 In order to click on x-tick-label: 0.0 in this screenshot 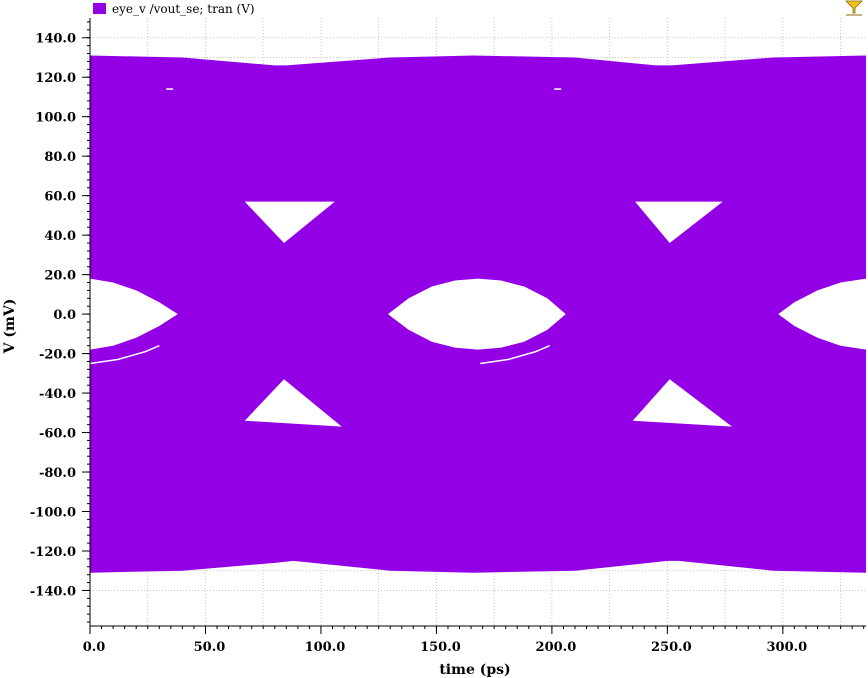, I will do `click(94, 647)`.